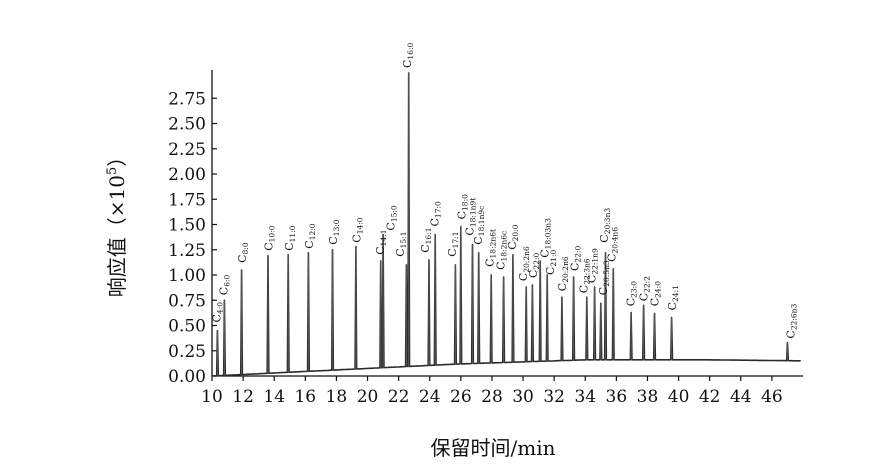  What do you see at coordinates (435, 213) in the screenshot?
I see `peak-label: C17:0` at bounding box center [435, 213].